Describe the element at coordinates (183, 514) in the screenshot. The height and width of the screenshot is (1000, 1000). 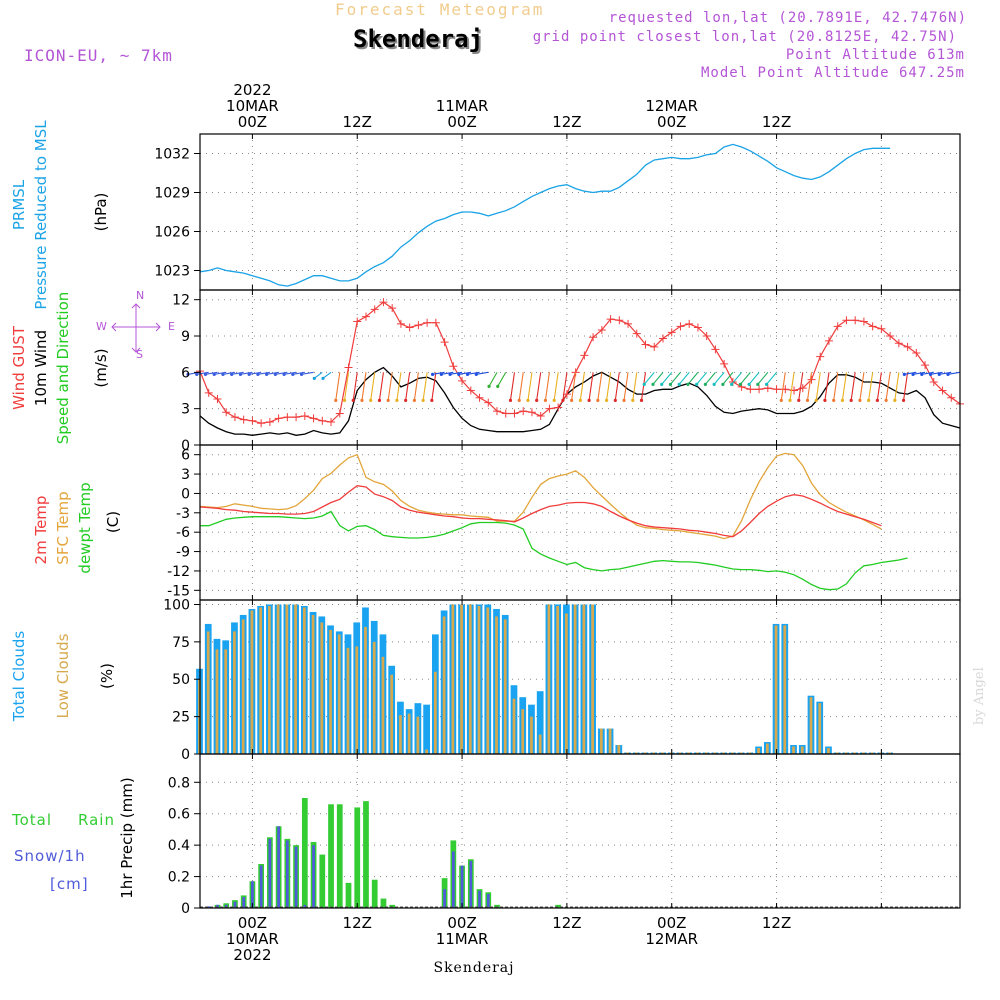
I see `ytick-label-temperature: -3` at that location.